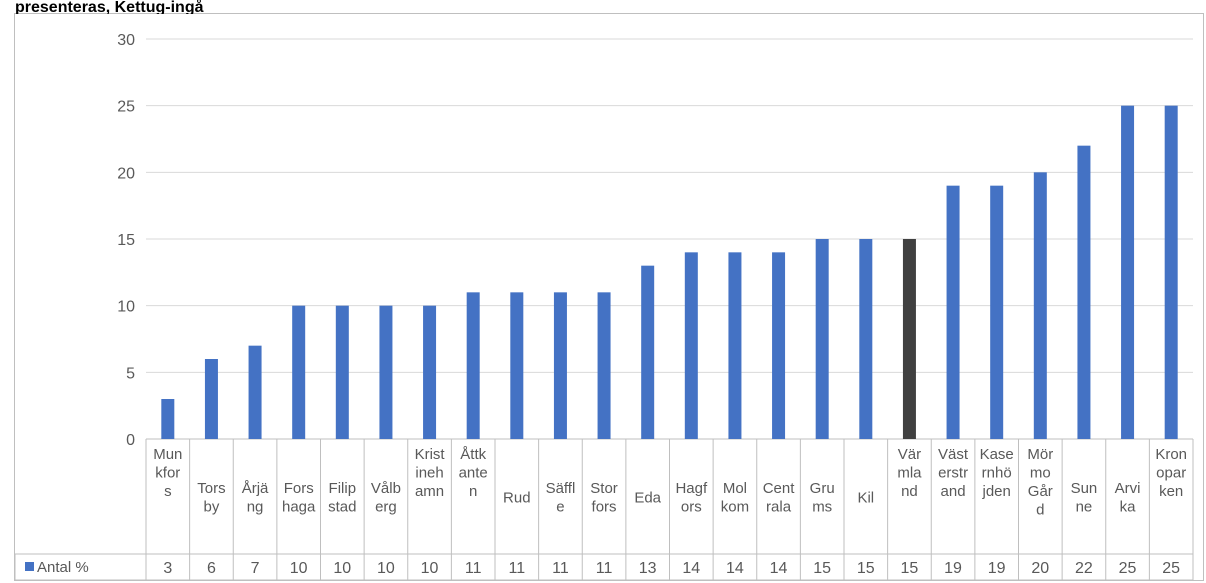  Describe the element at coordinates (691, 498) in the screenshot. I see `x-category-label: Hagf ors` at that location.